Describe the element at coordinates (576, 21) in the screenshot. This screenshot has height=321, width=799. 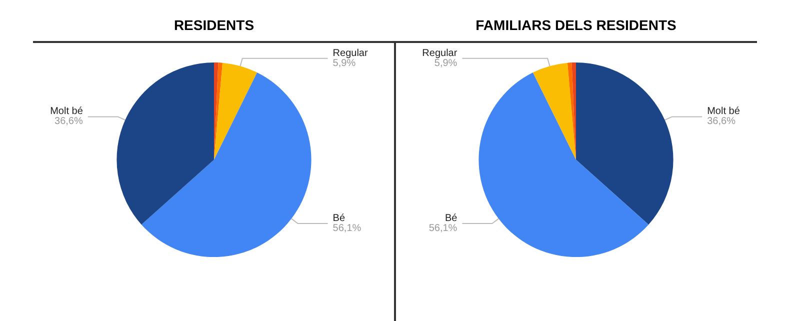
I see `chart-title: FAMILIARS DELS RESIDENTS` at that location.